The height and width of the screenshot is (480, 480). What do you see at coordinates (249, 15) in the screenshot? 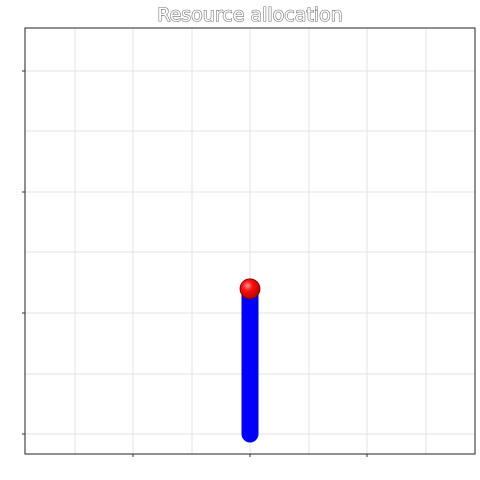
I see `chart-title: Resource allocation` at bounding box center [249, 15].